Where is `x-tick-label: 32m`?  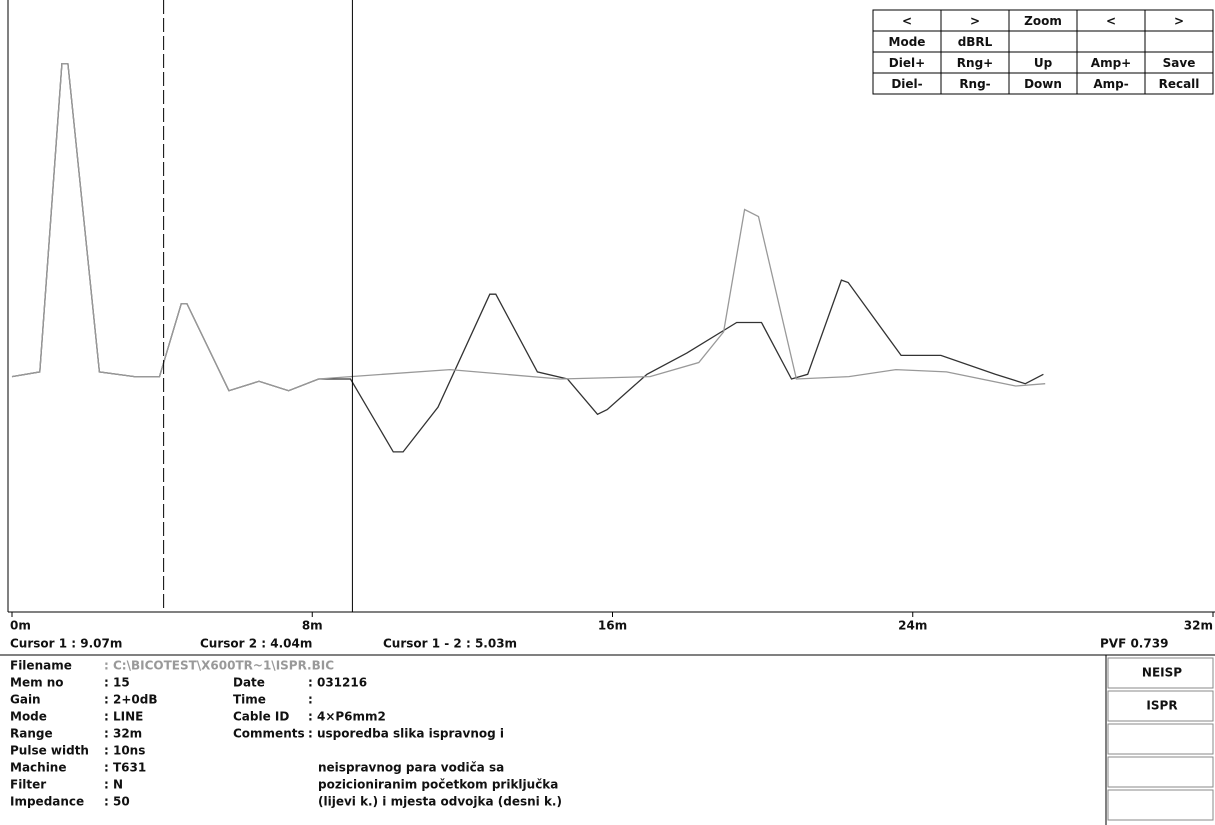
x-tick-label: 32m is located at coordinates (1198, 626).